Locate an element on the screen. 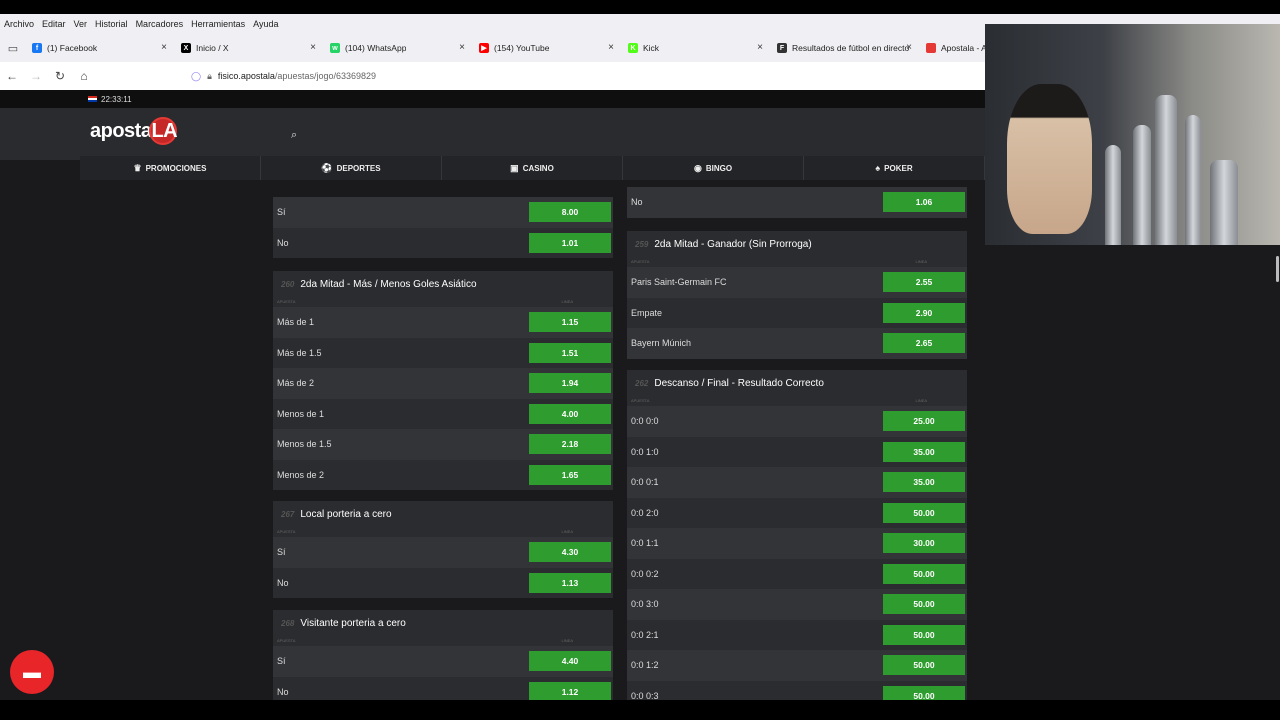  bet-option-label: Más de 2 is located at coordinates (296, 383).